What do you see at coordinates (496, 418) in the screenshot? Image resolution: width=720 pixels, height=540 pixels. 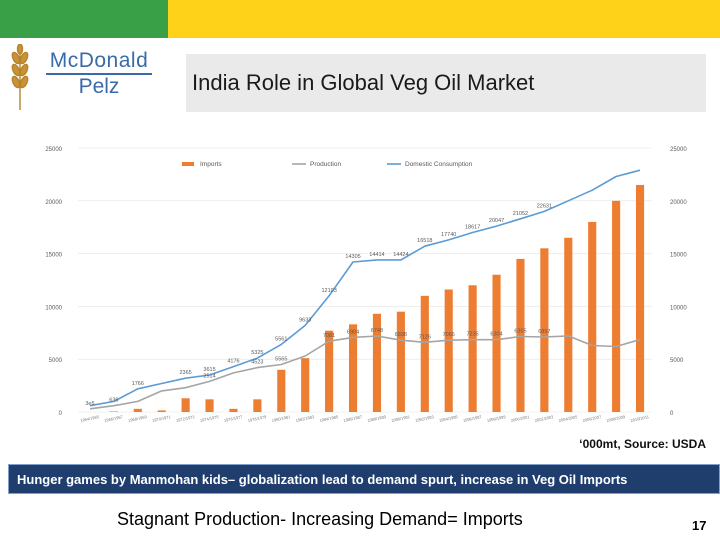 I see `x-tick-label: 1998/1999` at bounding box center [496, 418].